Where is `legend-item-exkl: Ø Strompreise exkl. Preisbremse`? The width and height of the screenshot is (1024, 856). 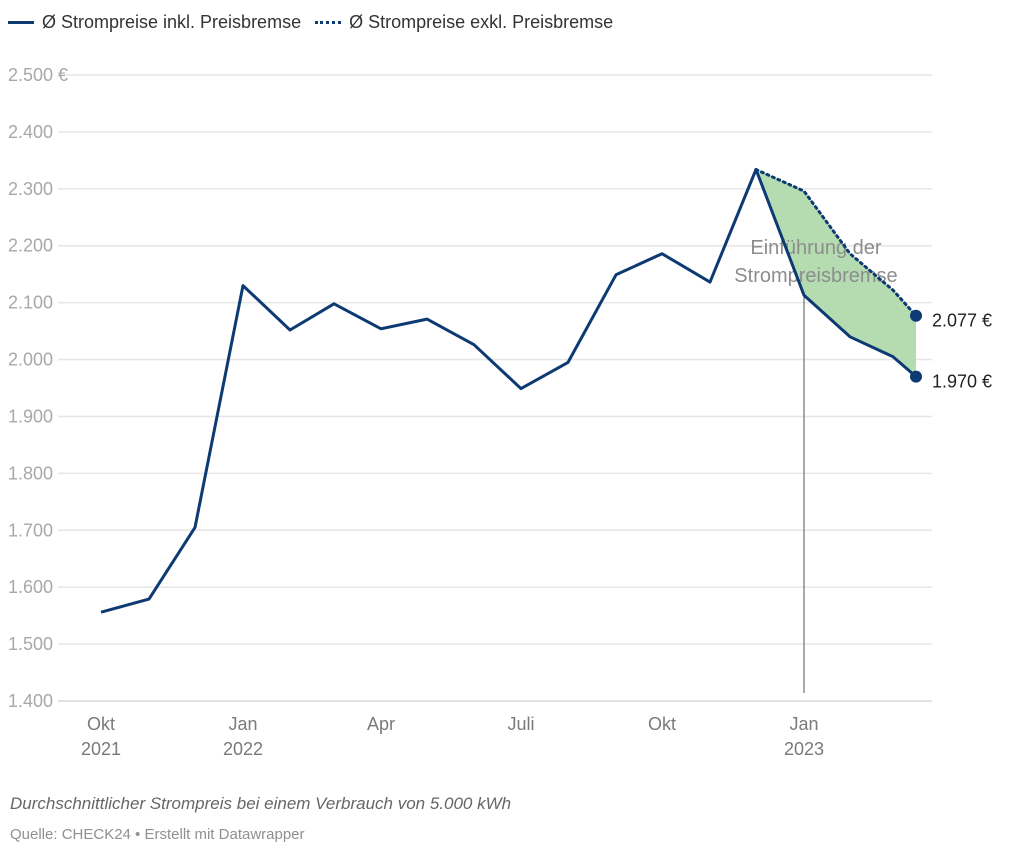 legend-item-exkl: Ø Strompreise exkl. Preisbremse is located at coordinates (464, 22).